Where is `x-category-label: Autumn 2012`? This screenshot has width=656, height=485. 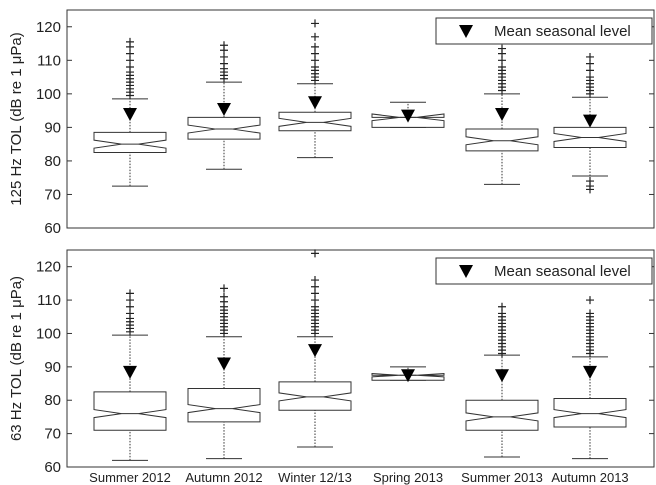
x-category-label: Autumn 2012 is located at coordinates (223, 477).